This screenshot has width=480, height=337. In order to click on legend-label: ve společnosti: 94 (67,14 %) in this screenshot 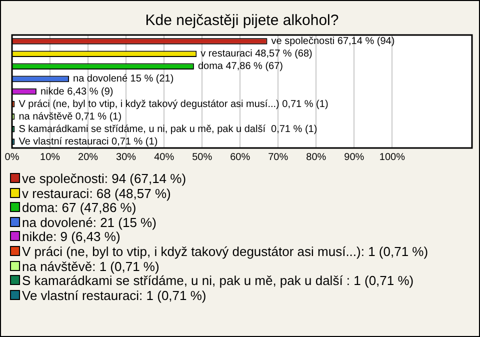, I will do `click(104, 179)`.